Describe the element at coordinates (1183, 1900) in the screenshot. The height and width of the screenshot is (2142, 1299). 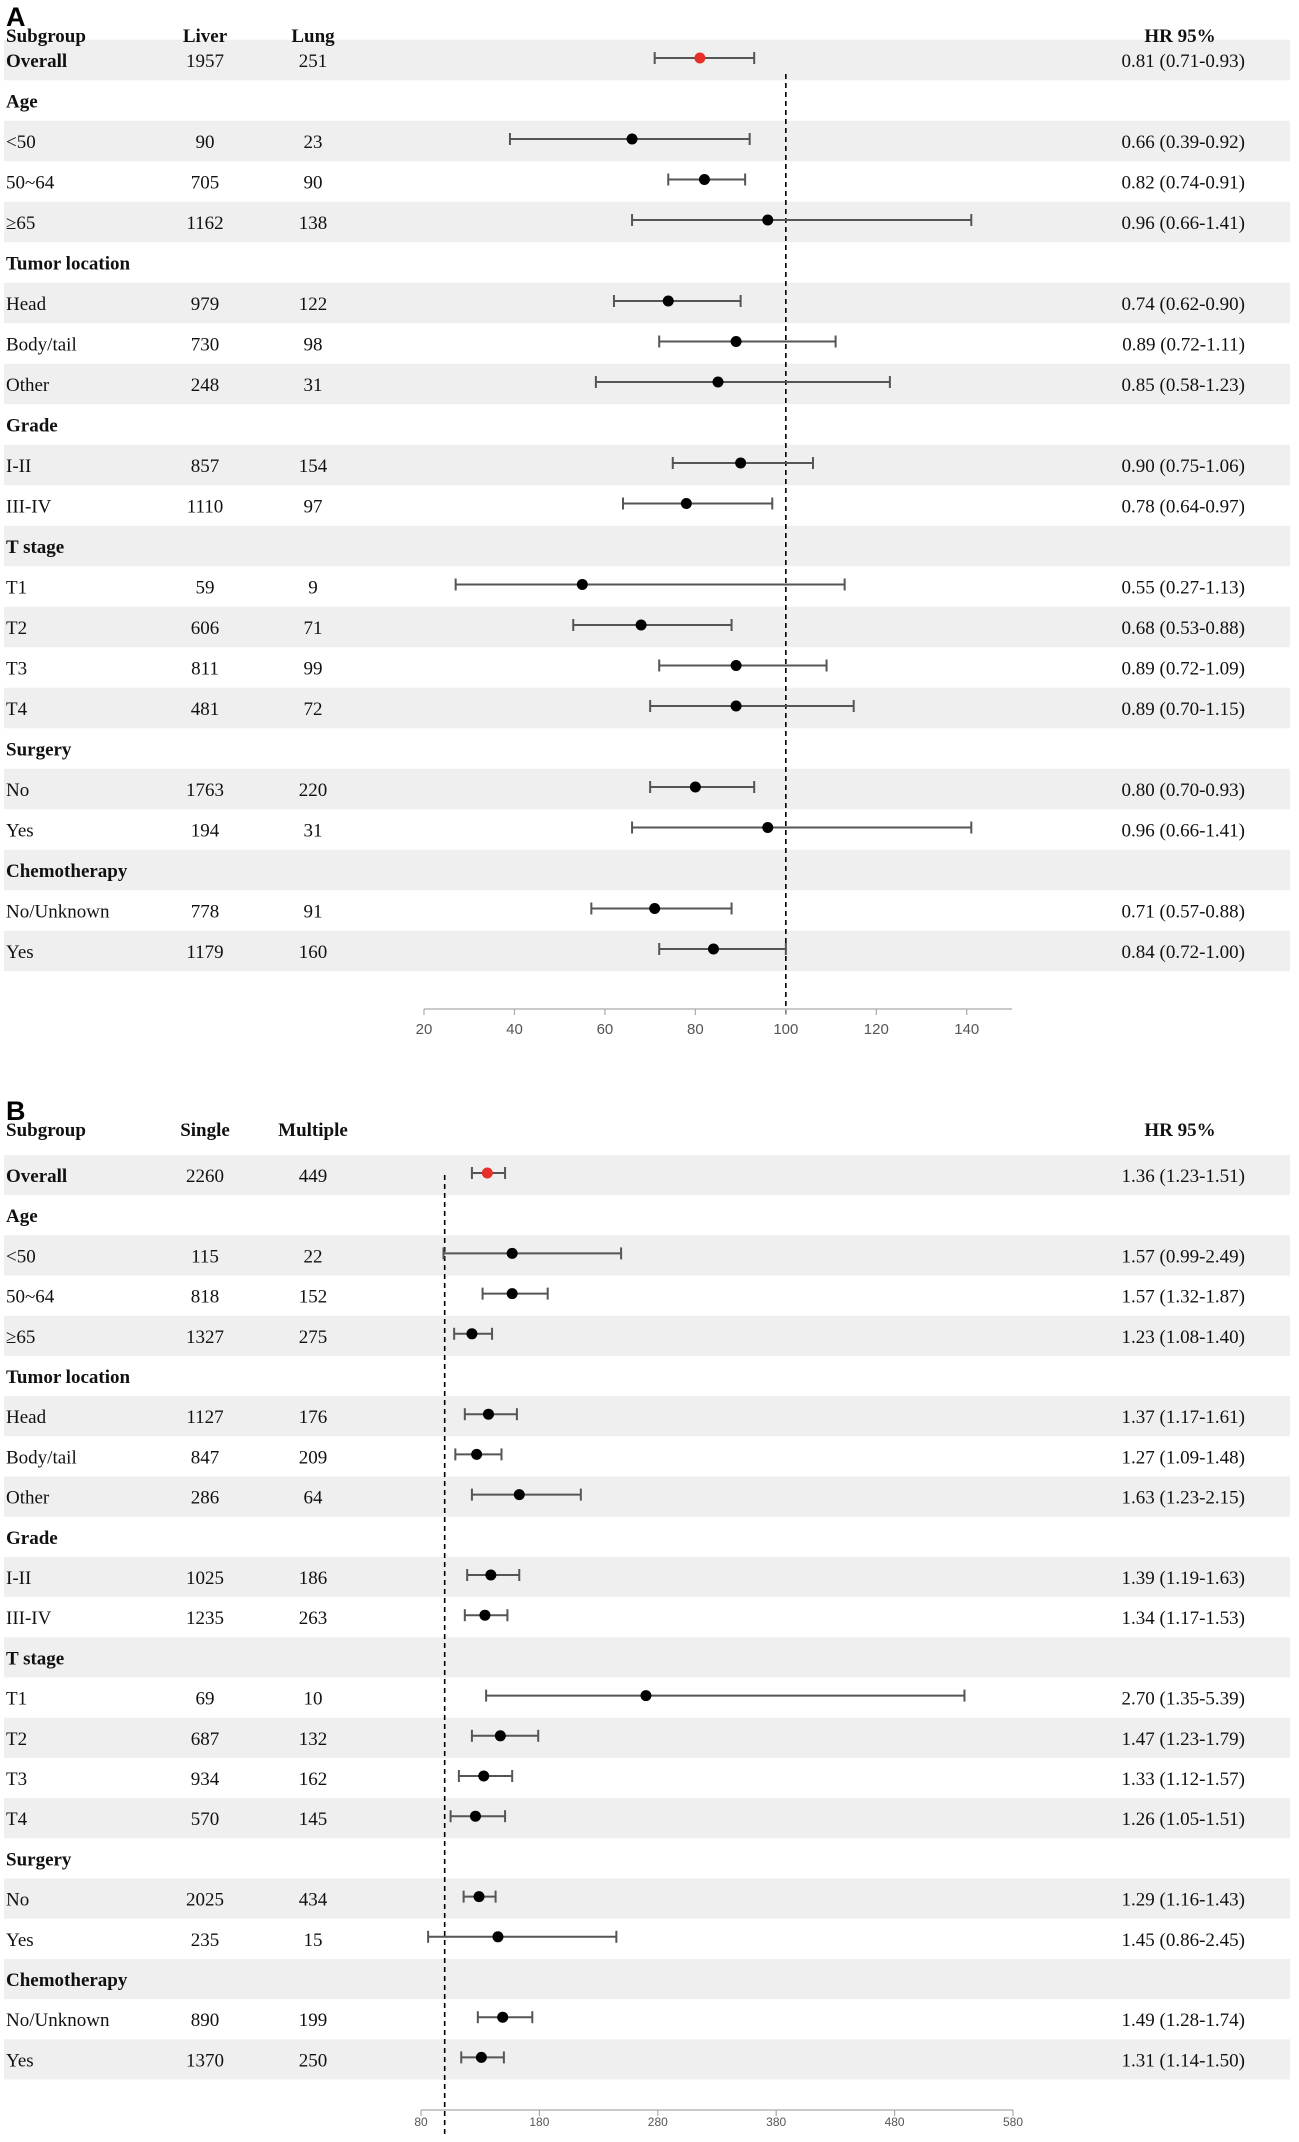
I see `hr-ci-text: 1.29 (1.16-1.43)` at that location.